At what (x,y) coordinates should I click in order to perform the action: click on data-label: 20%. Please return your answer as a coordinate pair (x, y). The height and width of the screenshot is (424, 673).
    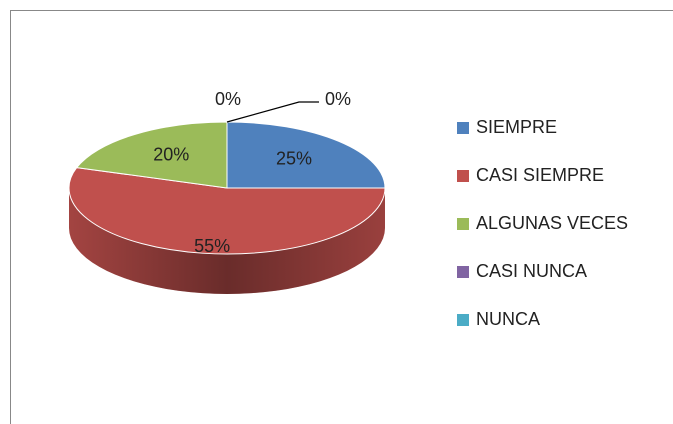
    Looking at the image, I should click on (171, 155).